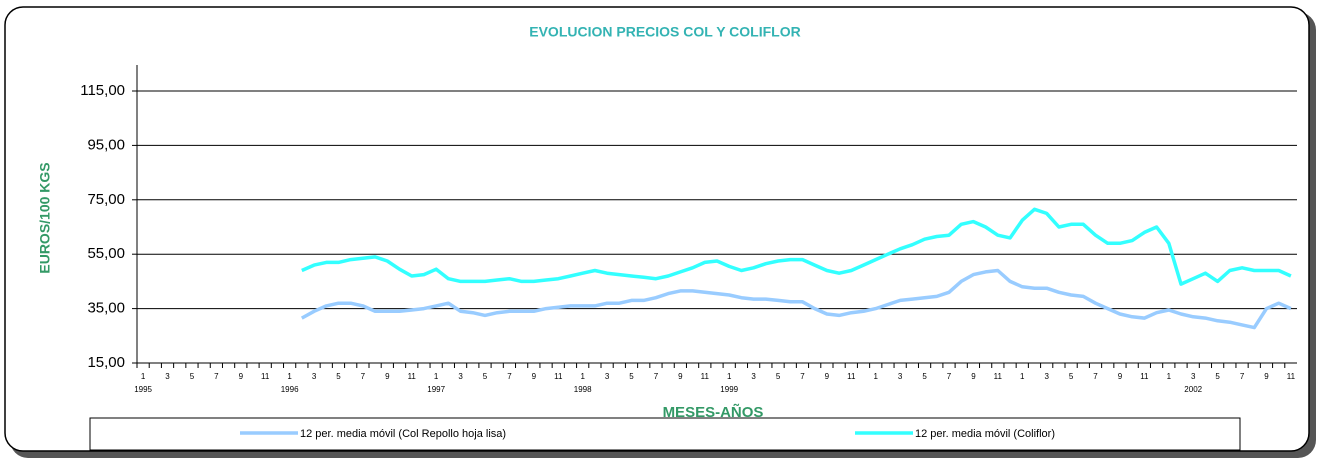 Image resolution: width=1320 pixels, height=468 pixels. Describe the element at coordinates (729, 389) in the screenshot. I see `year-label: 1999` at that location.